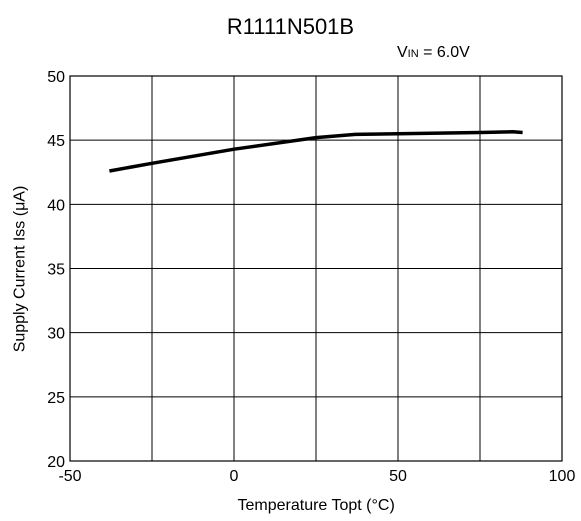 The width and height of the screenshot is (581, 521). What do you see at coordinates (56, 77) in the screenshot?
I see `y-tick-label: 50` at bounding box center [56, 77].